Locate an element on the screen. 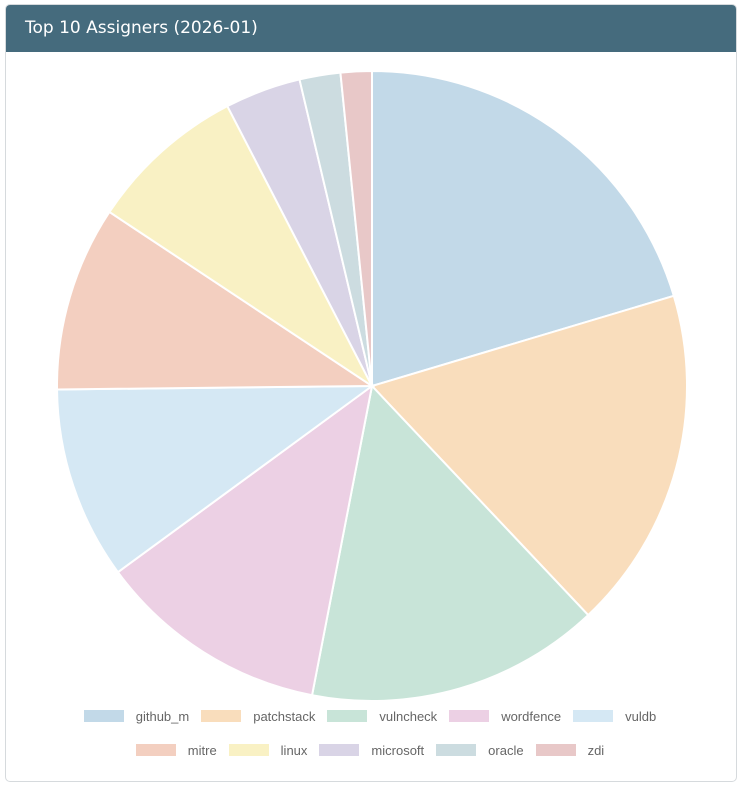  legend-label: patchstack is located at coordinates (284, 716).